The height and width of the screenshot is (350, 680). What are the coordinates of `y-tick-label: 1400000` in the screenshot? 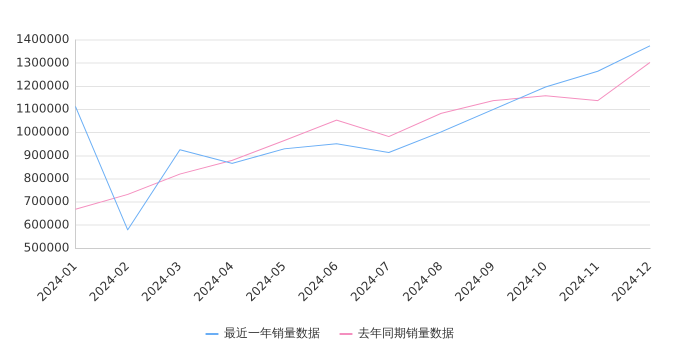 It's located at (43, 39).